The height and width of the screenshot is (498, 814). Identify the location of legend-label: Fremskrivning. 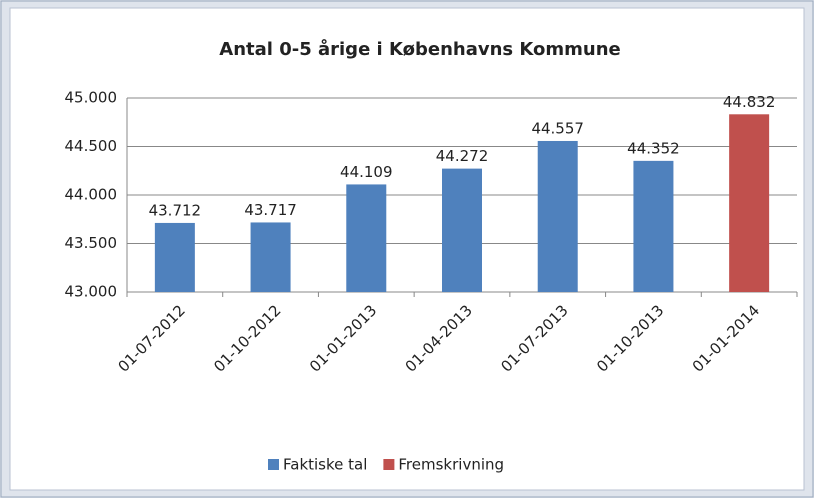
(451, 465).